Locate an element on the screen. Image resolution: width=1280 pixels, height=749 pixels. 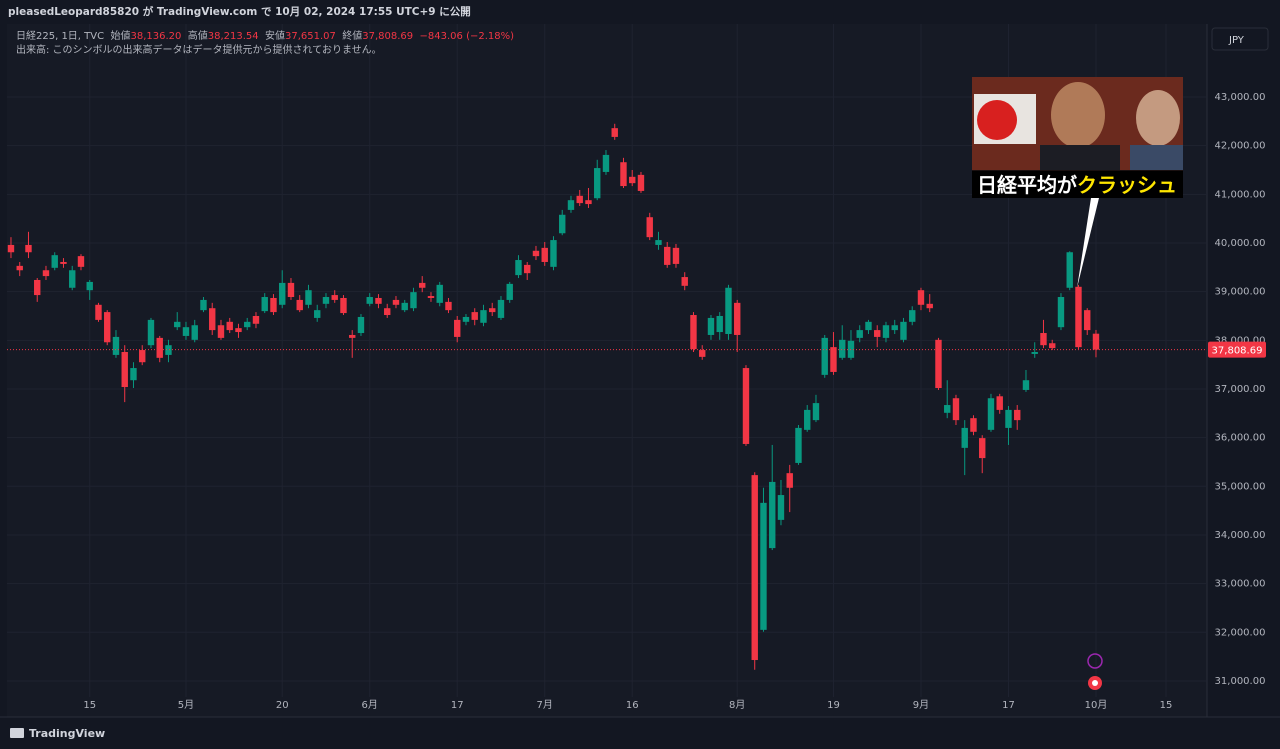
currency-box is located at coordinates (1240, 39).